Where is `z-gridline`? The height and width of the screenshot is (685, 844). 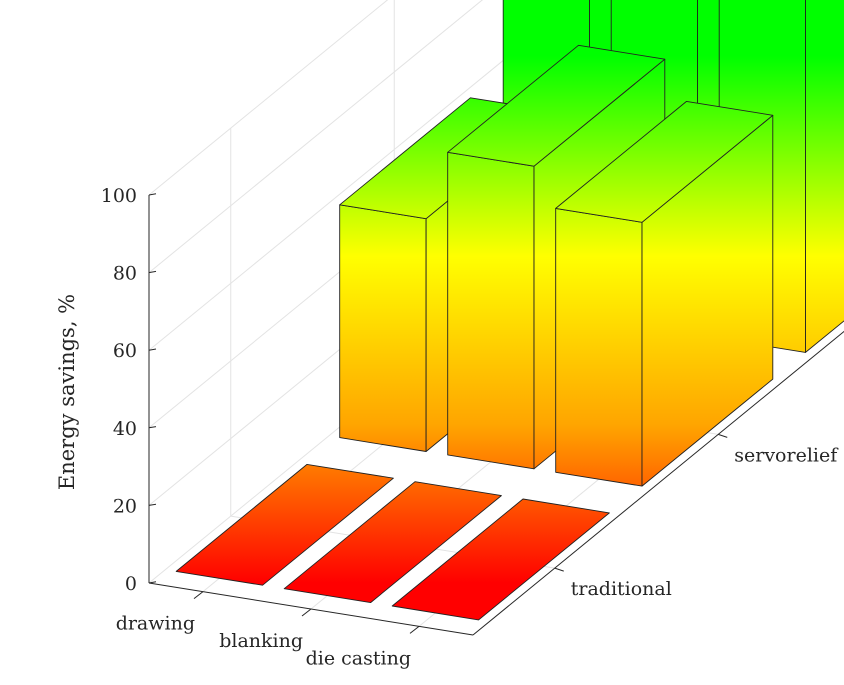
z-gridline is located at coordinates (268, 98).